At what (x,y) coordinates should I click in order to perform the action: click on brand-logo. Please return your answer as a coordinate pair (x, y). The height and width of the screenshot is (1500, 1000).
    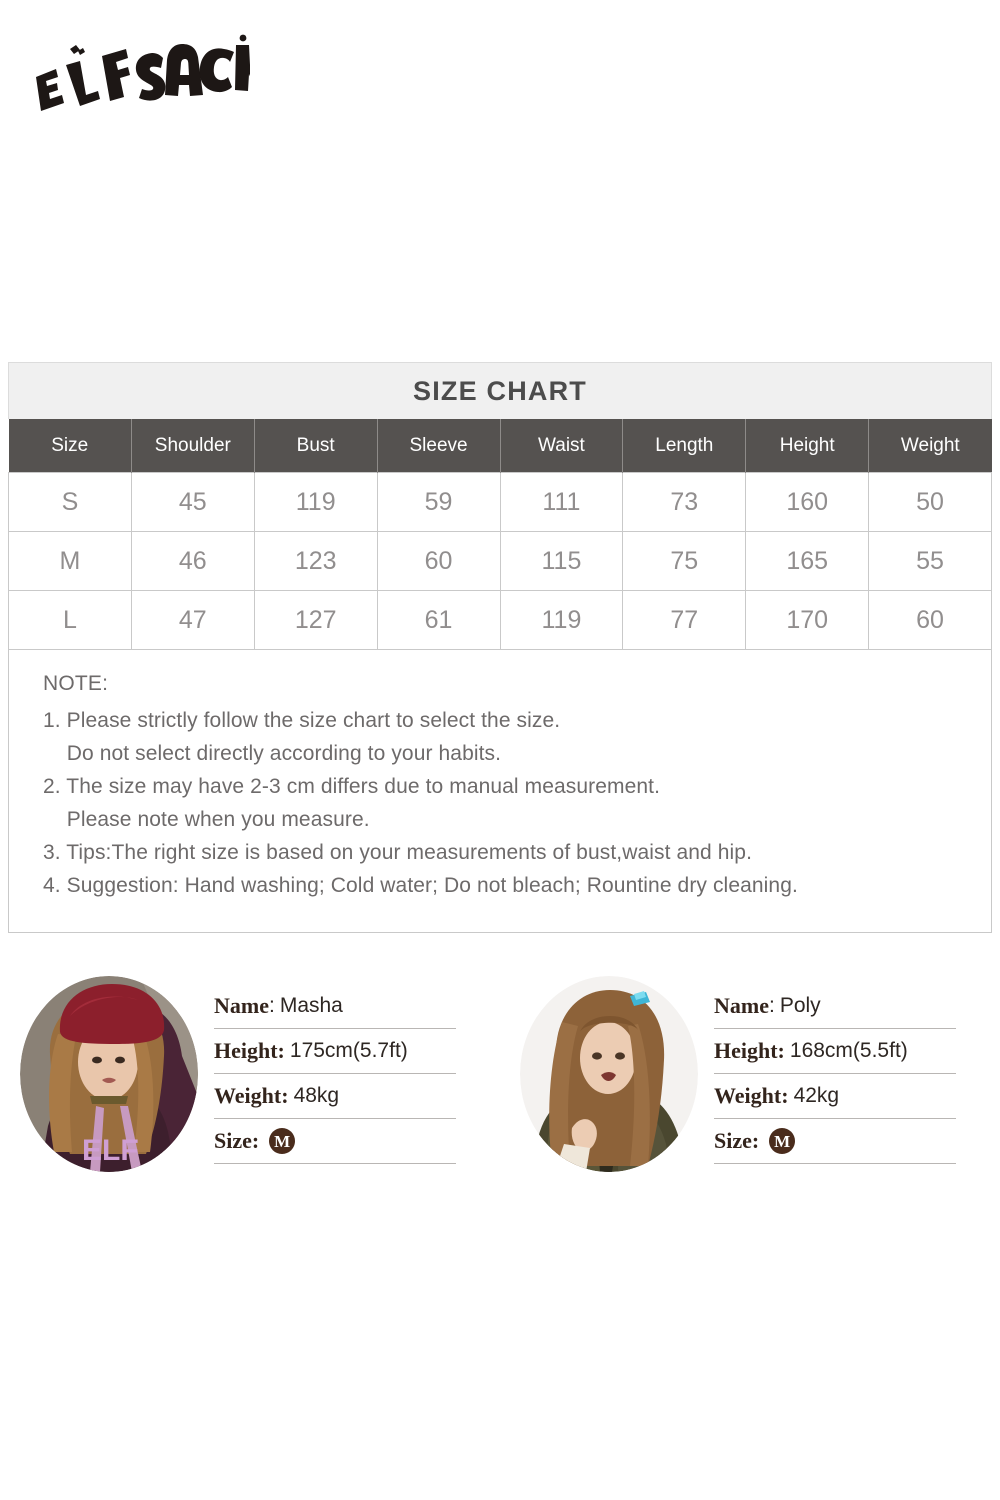
    Looking at the image, I should click on (140, 73).